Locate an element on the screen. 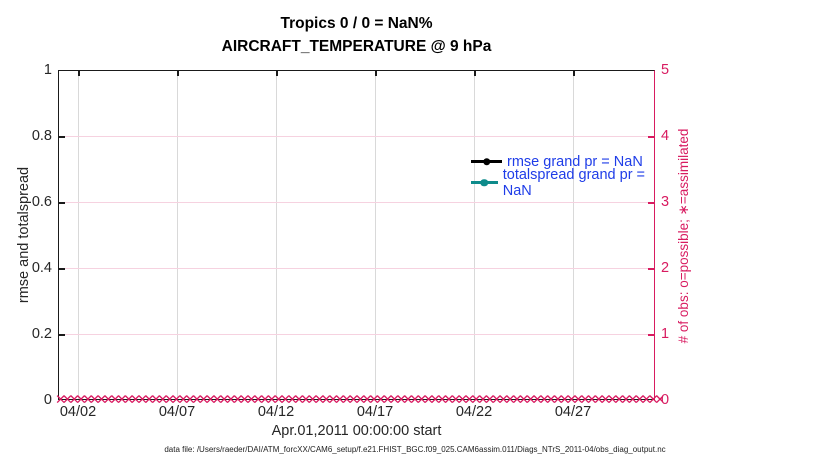 The width and height of the screenshot is (830, 470). title-line-1: Tropics 0 / 0 = NaN% is located at coordinates (356, 23).